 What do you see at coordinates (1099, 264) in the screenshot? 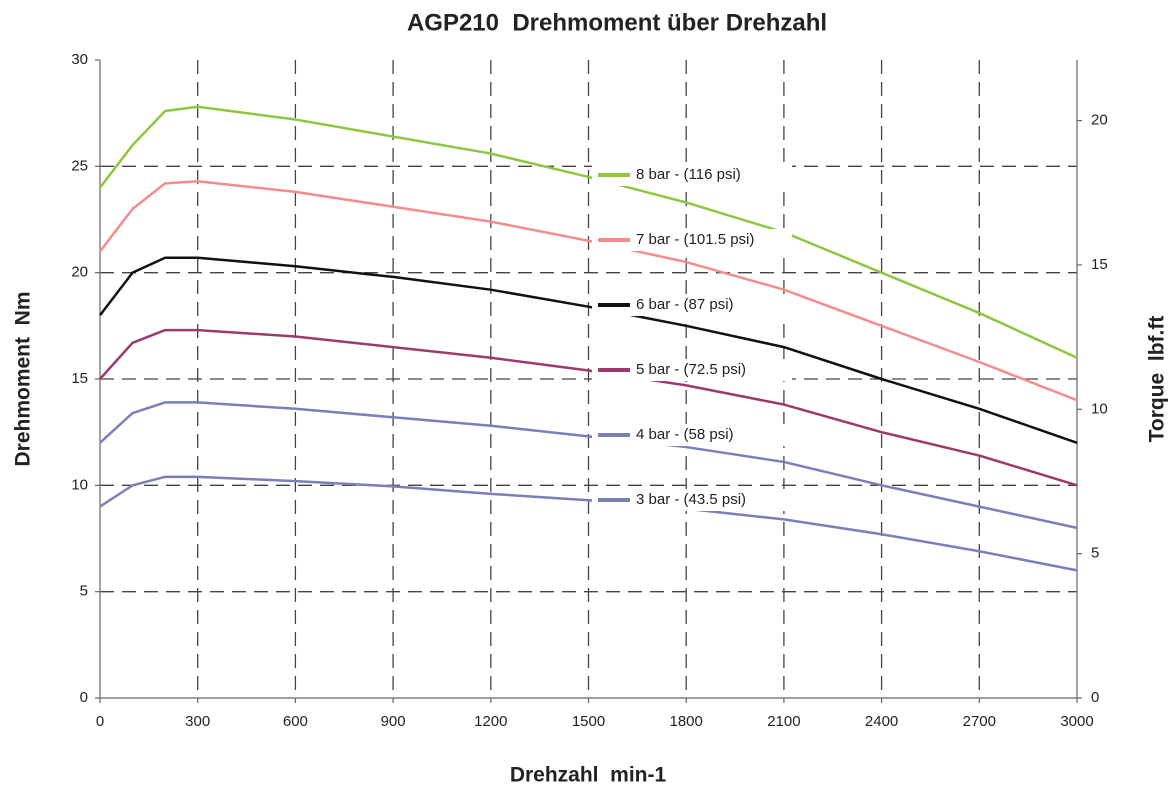
I see `y2-tick-label: 15` at bounding box center [1099, 264].